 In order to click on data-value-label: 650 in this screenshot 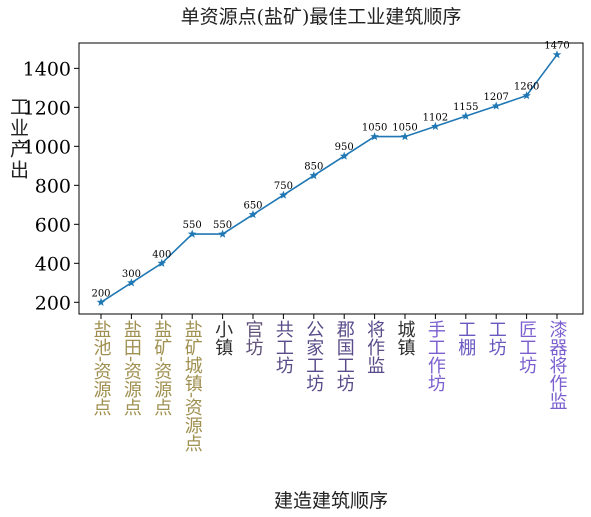, I will do `click(252, 206)`.